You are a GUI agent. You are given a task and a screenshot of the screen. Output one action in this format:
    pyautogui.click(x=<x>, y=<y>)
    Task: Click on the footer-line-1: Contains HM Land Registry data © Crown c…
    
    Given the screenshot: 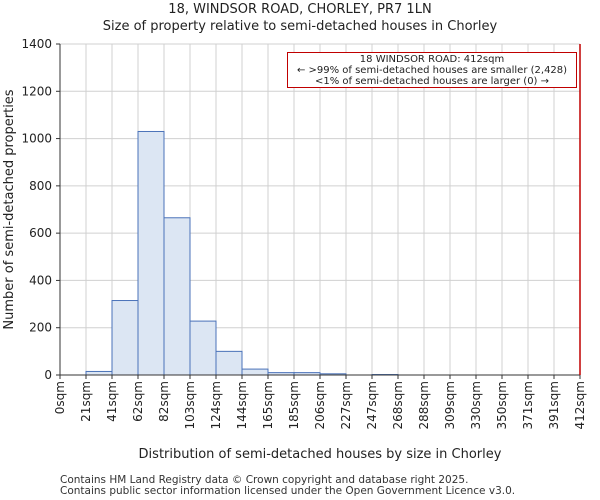 What is the action you would take?
    pyautogui.click(x=264, y=480)
    